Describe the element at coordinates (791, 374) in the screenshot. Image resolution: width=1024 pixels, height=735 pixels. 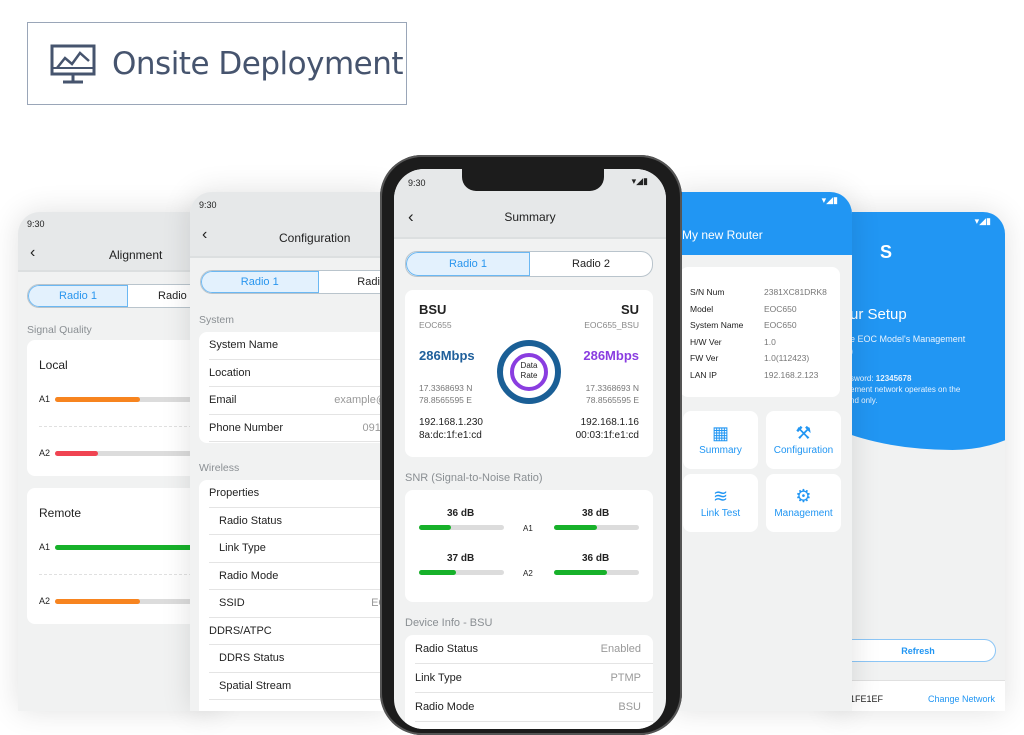
I see `info-value: 192.168.2.123` at that location.